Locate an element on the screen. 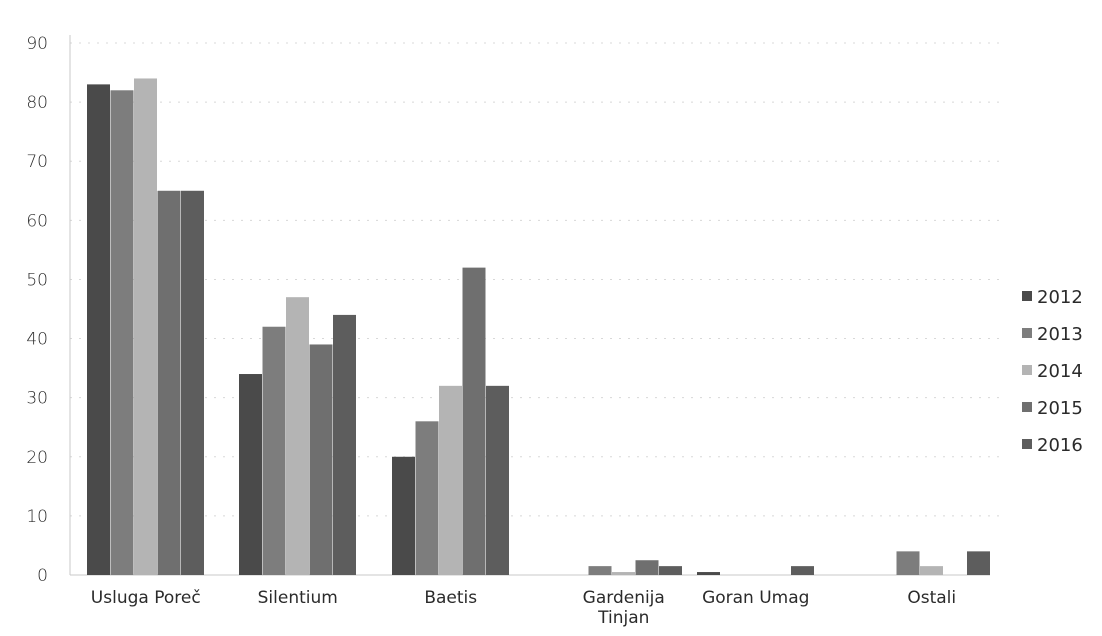 This screenshot has height=636, width=1102. x-category-label: Silentium is located at coordinates (298, 598).